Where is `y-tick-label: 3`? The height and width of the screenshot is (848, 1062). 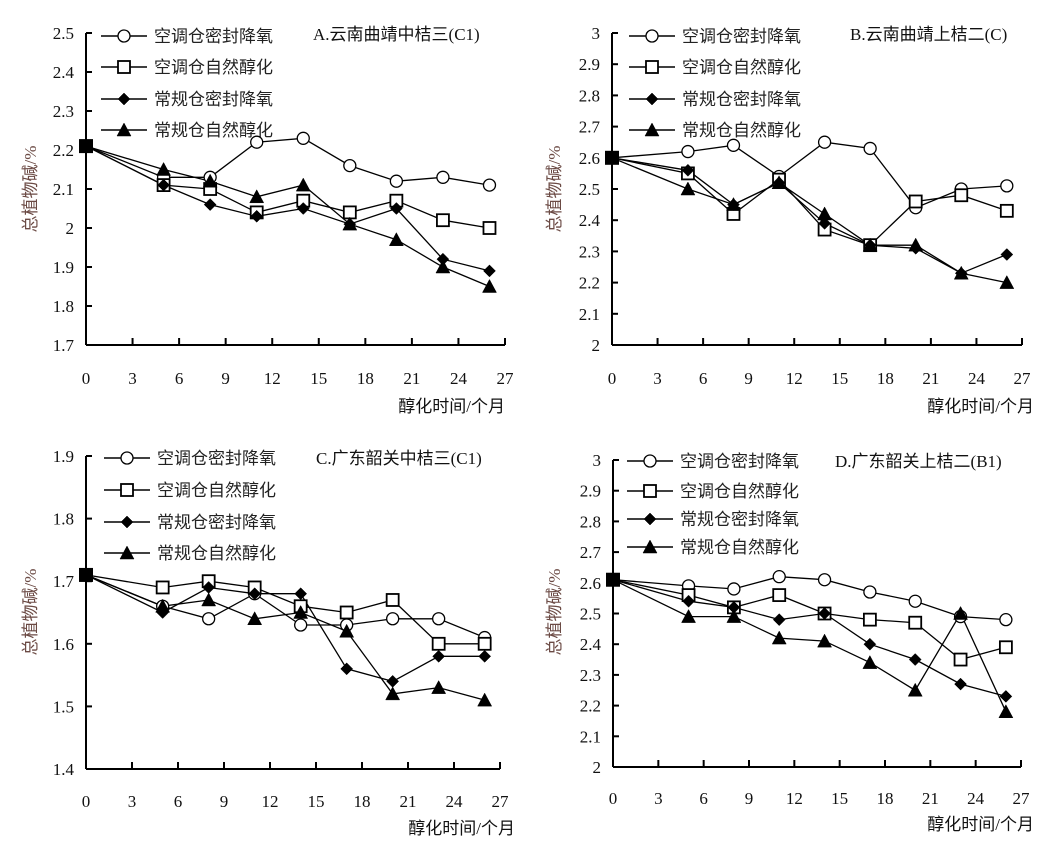
y-tick-label: 3 is located at coordinates (596, 33).